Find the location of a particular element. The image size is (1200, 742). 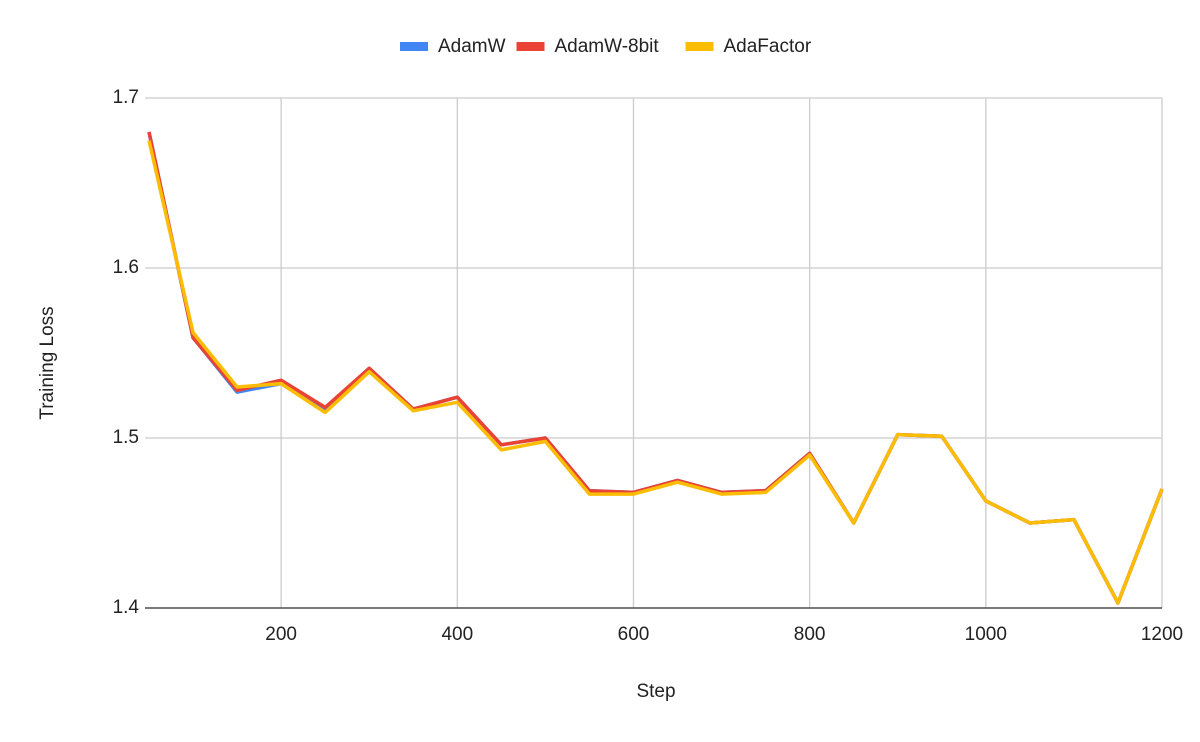

x-axis-title: Step is located at coordinates (655, 691).